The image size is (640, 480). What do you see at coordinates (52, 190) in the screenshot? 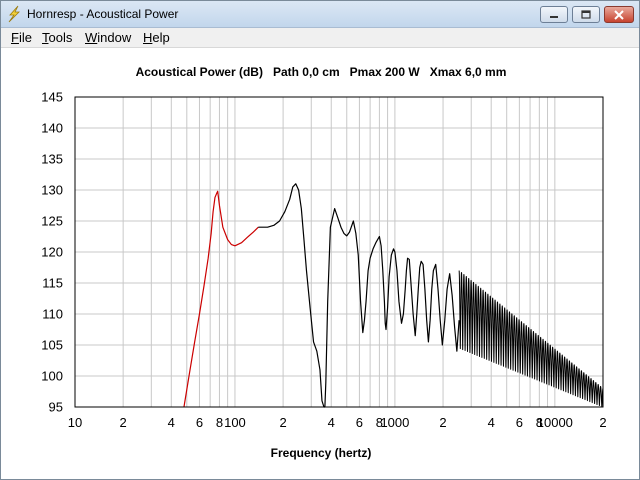
I see `y-tick-label: 130` at bounding box center [52, 190].